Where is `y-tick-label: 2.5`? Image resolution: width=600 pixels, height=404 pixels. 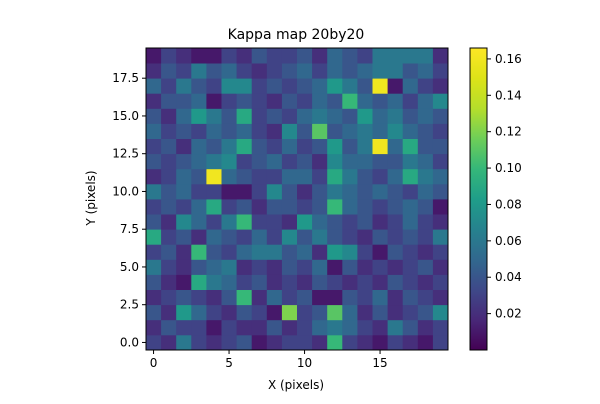
y-tick-label: 2.5 is located at coordinates (129, 305).